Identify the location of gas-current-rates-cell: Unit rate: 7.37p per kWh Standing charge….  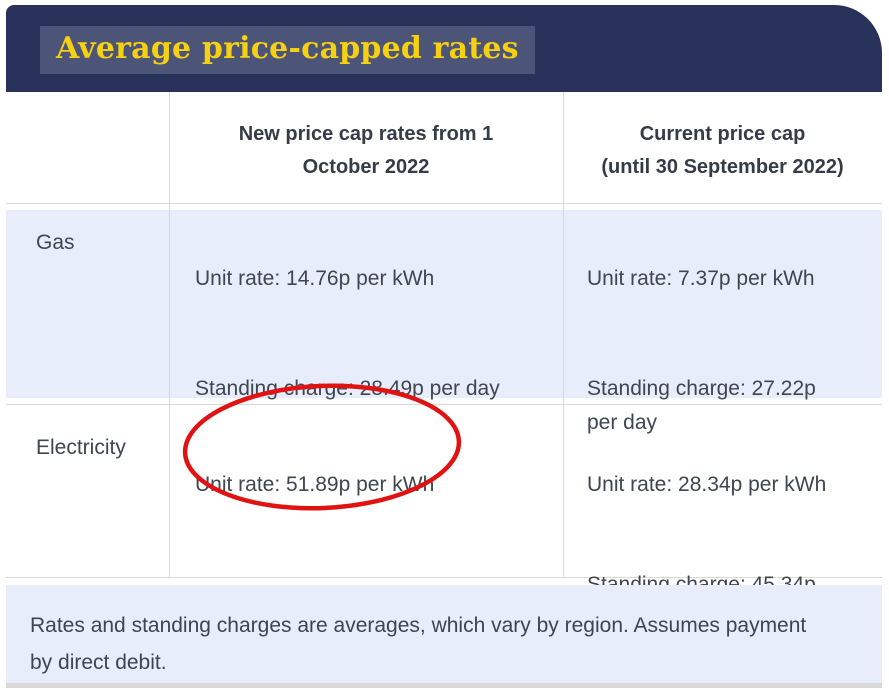
(732, 351).